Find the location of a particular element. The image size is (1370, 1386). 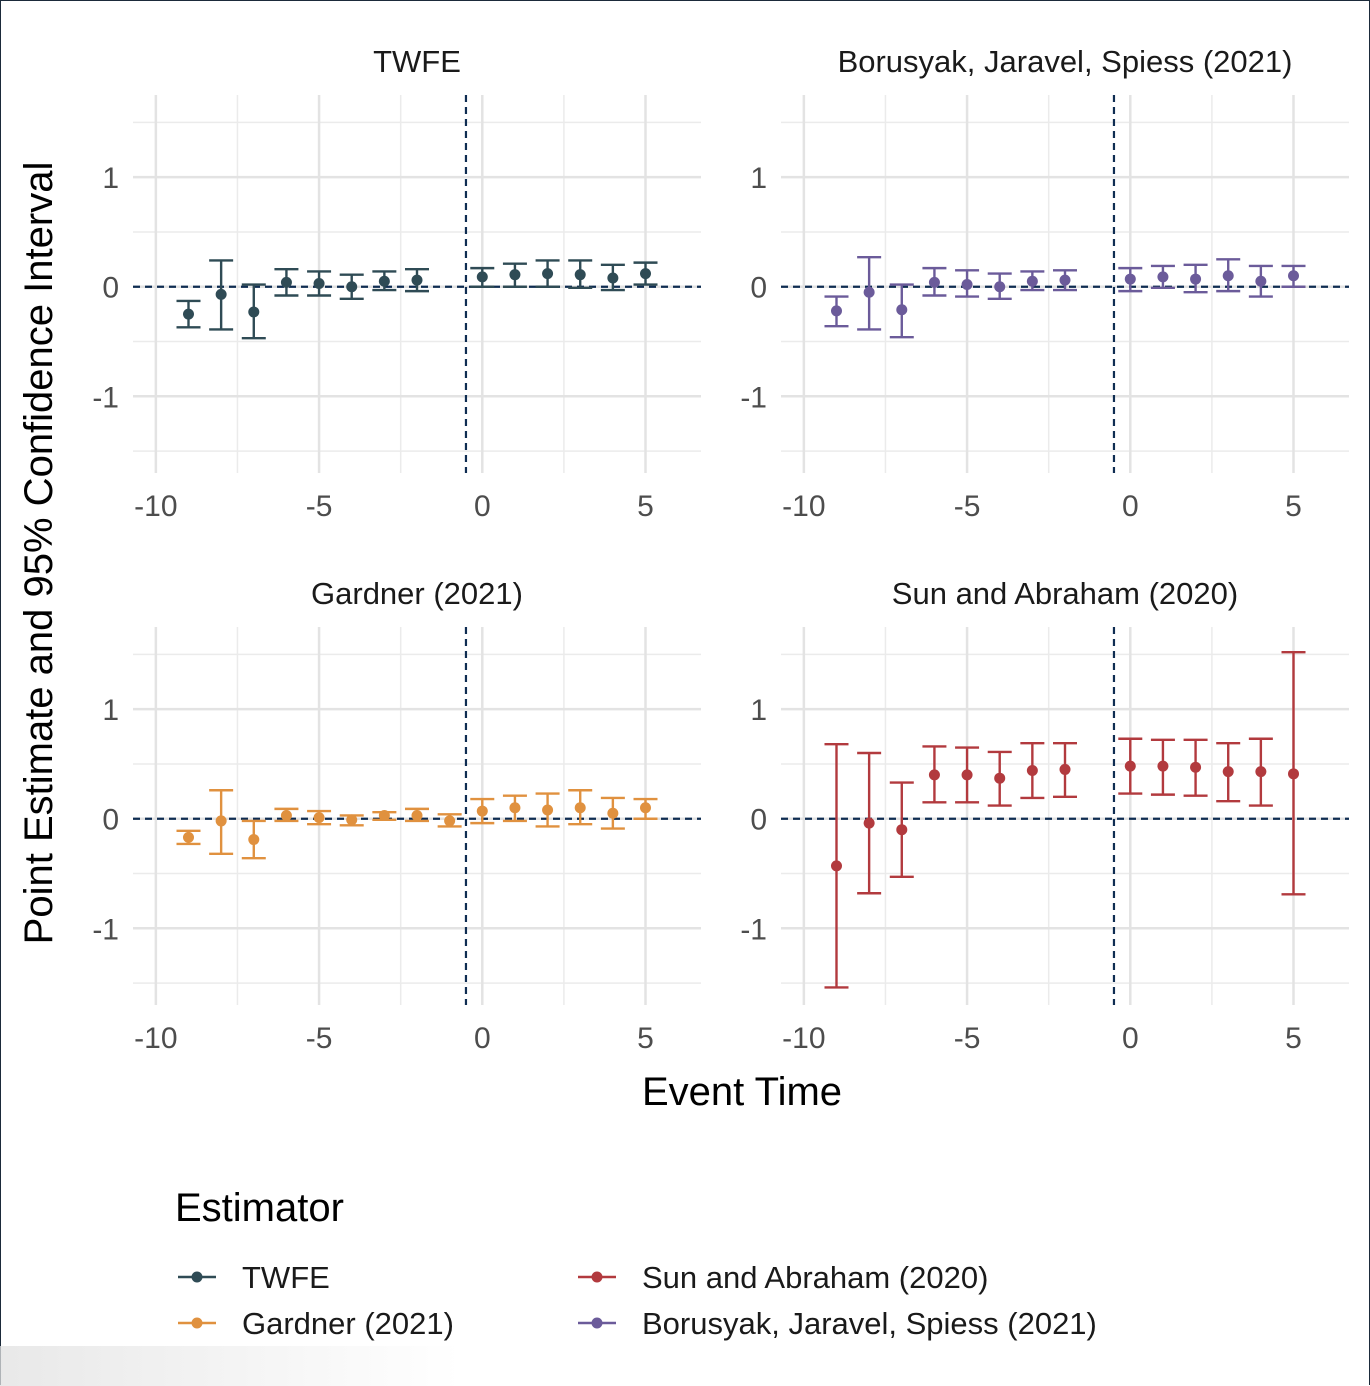

legend-label: TWFE is located at coordinates (286, 1277).